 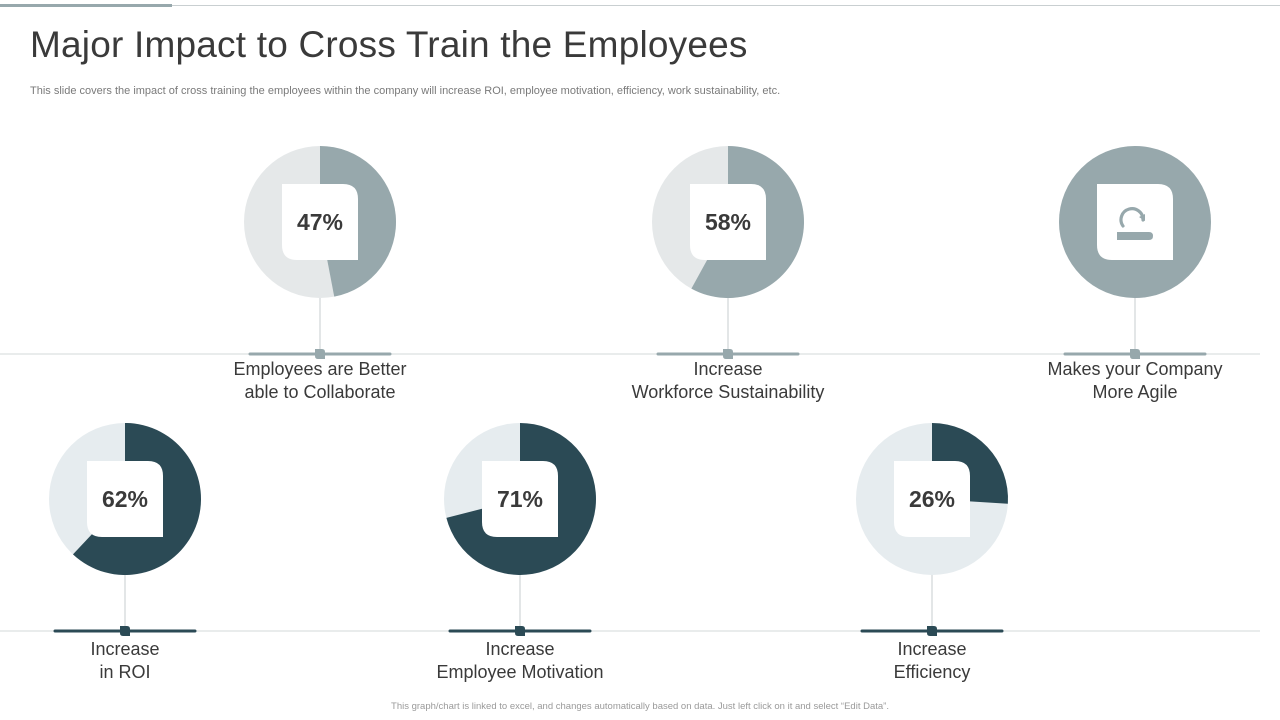 I want to click on agile-turn-icon, so click(x=1135, y=223).